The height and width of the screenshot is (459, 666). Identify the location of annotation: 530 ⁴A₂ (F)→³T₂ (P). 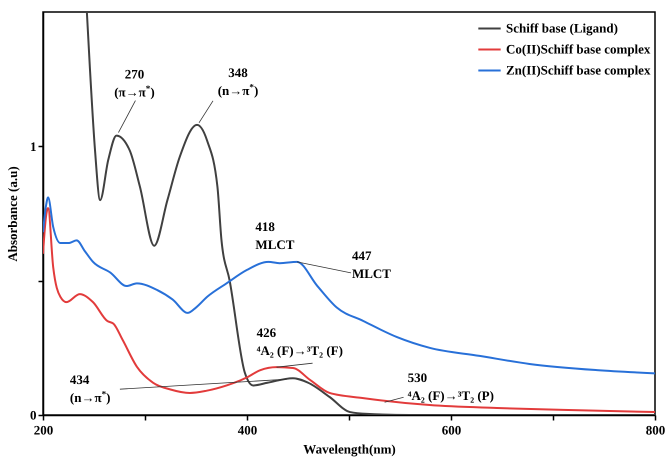
(451, 387).